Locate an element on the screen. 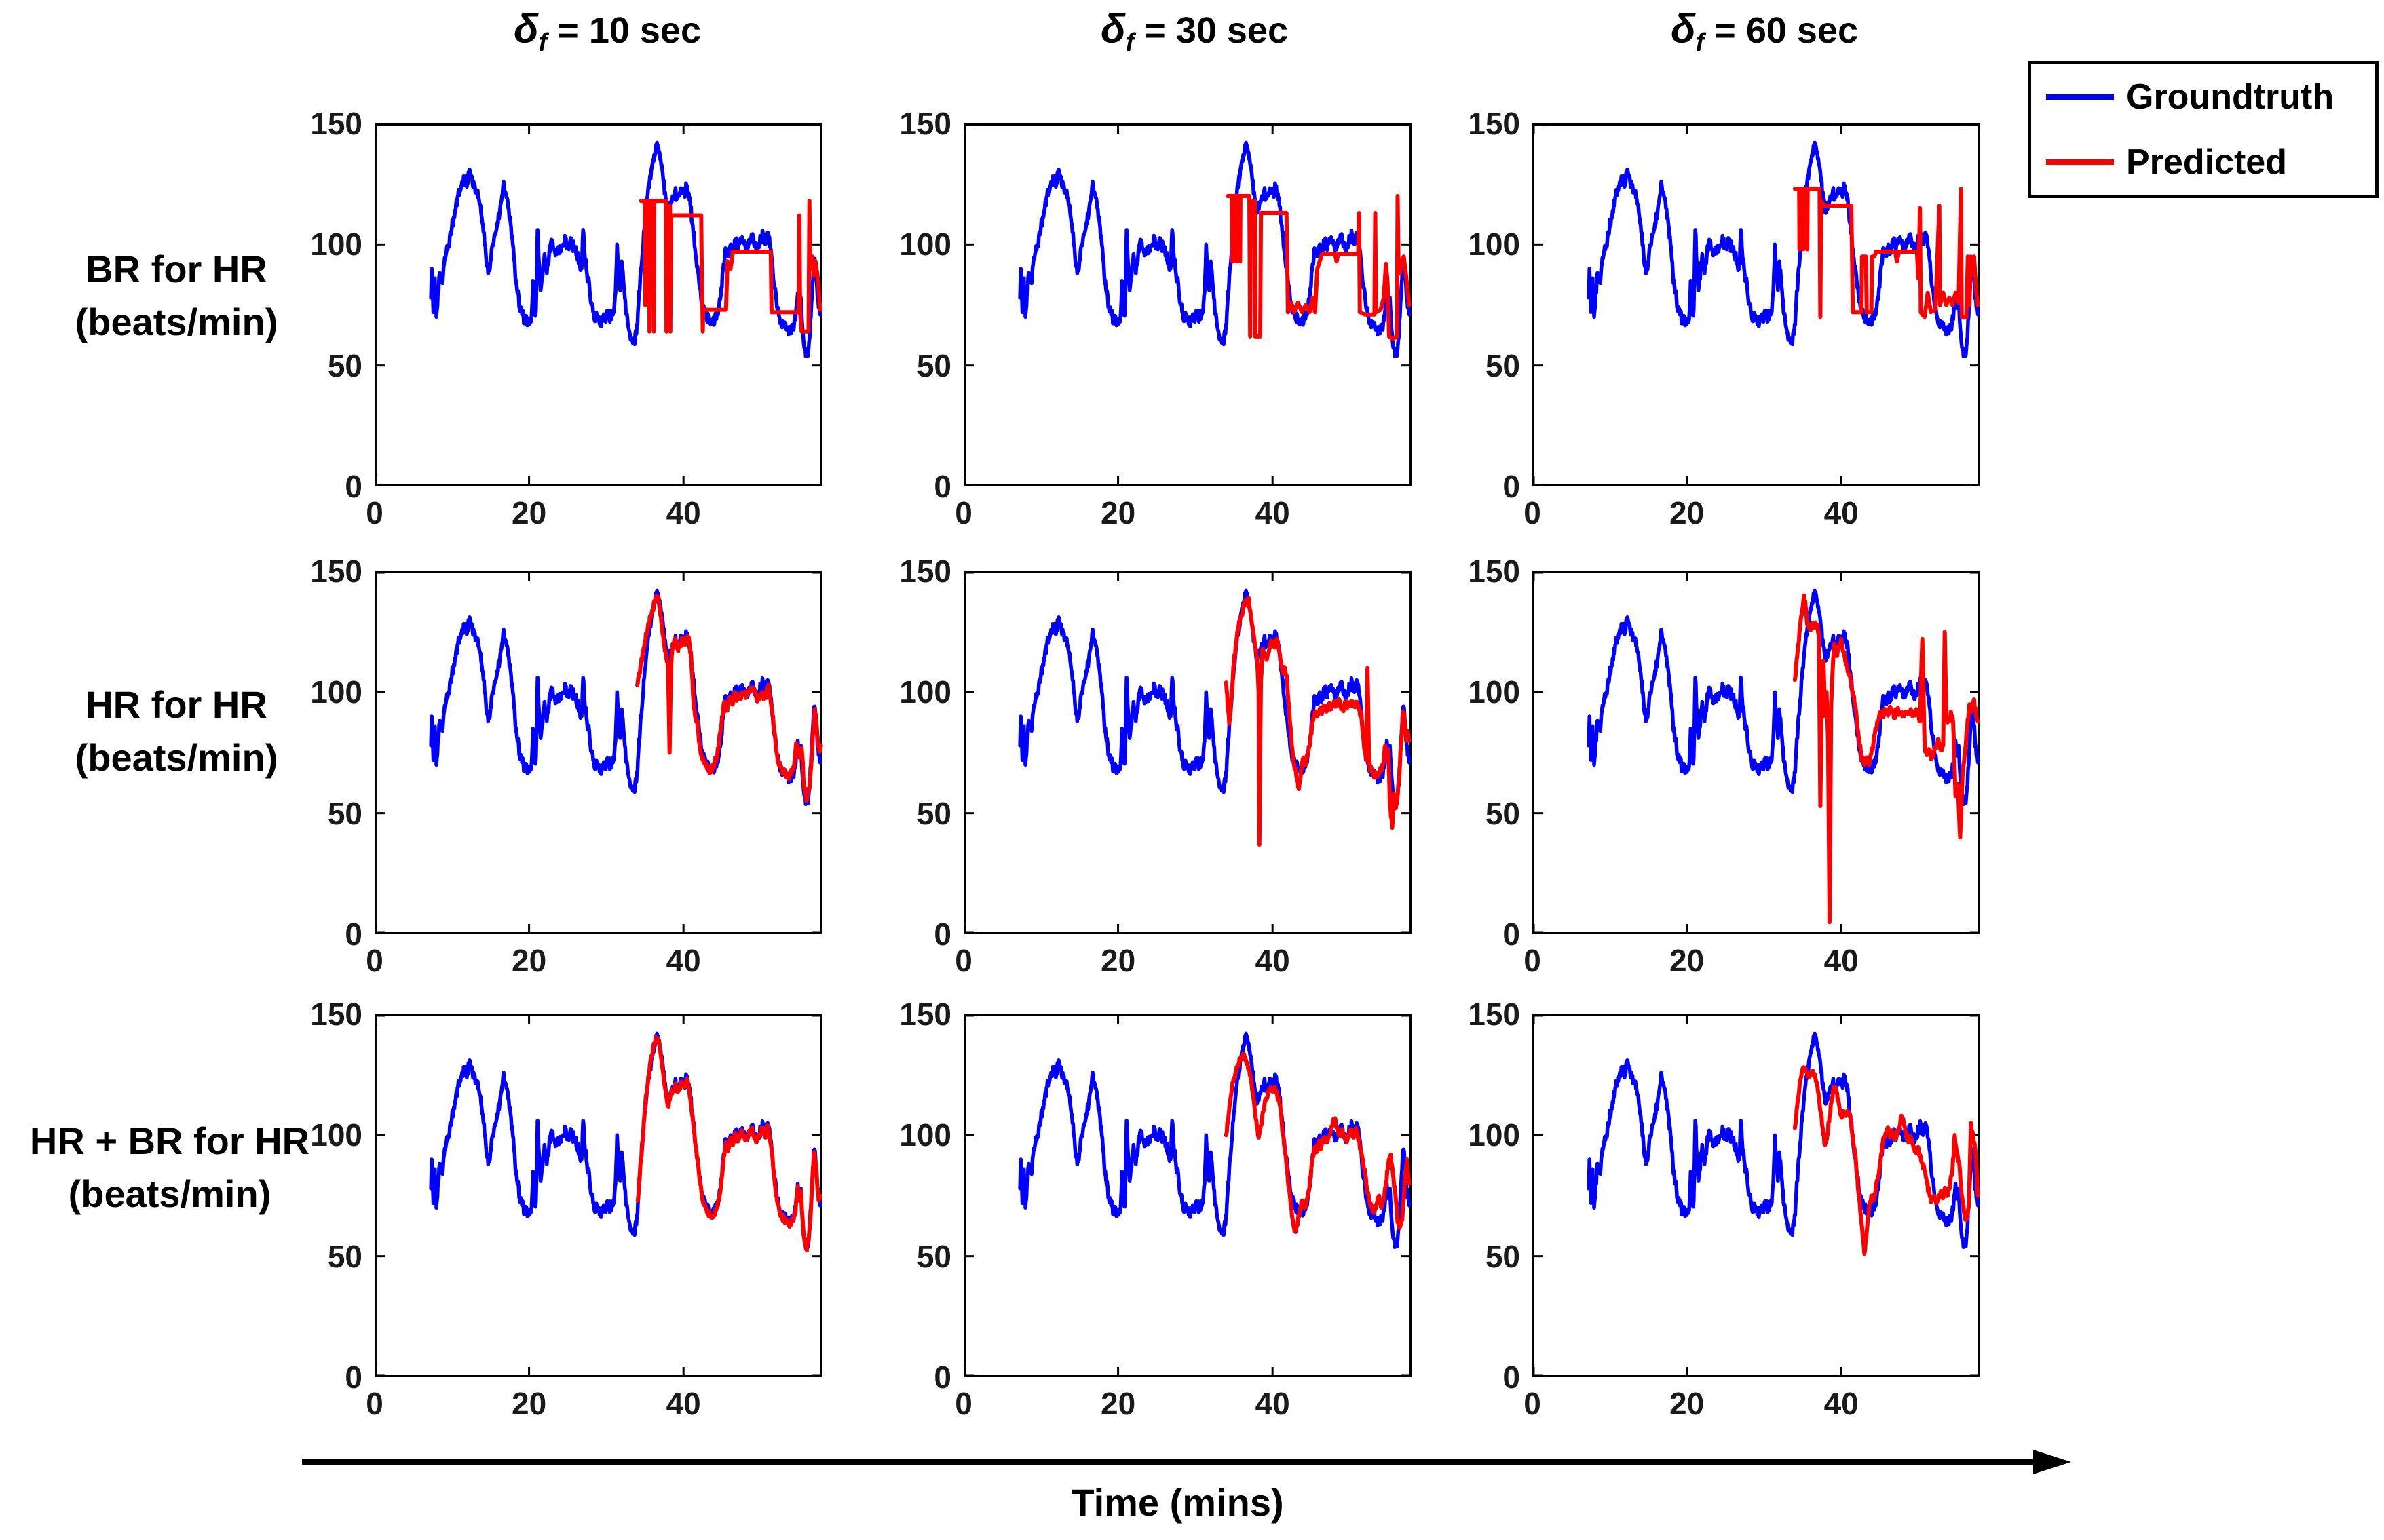  plot-hr-br-for-hr-30sec is located at coordinates (1188, 1195).